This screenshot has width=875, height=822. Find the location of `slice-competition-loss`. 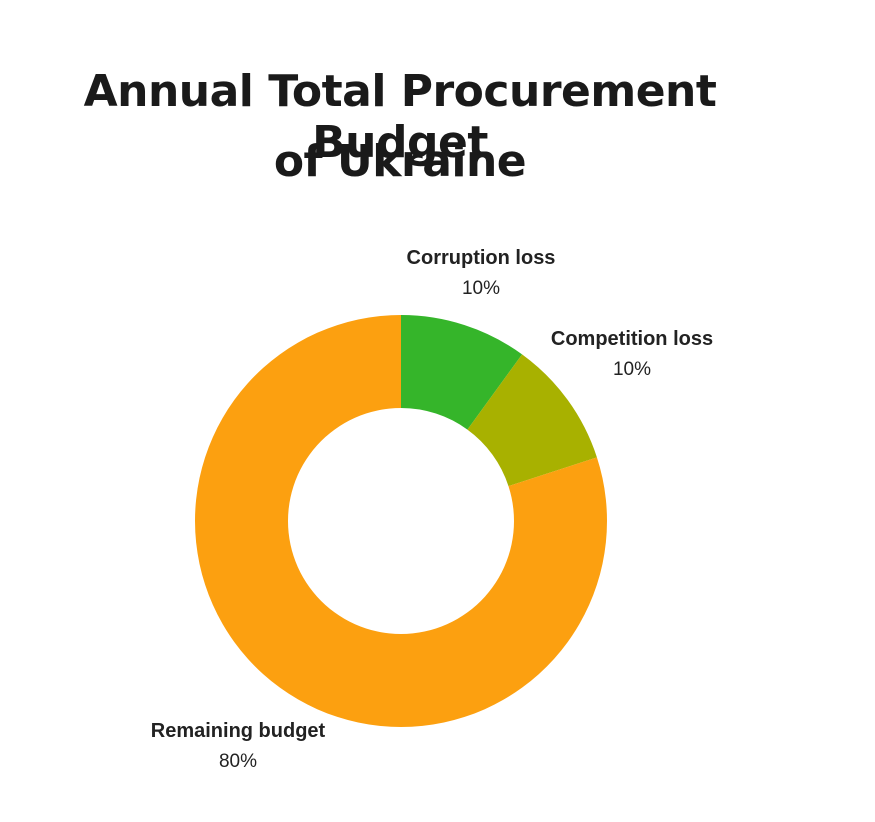

slice-competition-loss is located at coordinates (532, 420).